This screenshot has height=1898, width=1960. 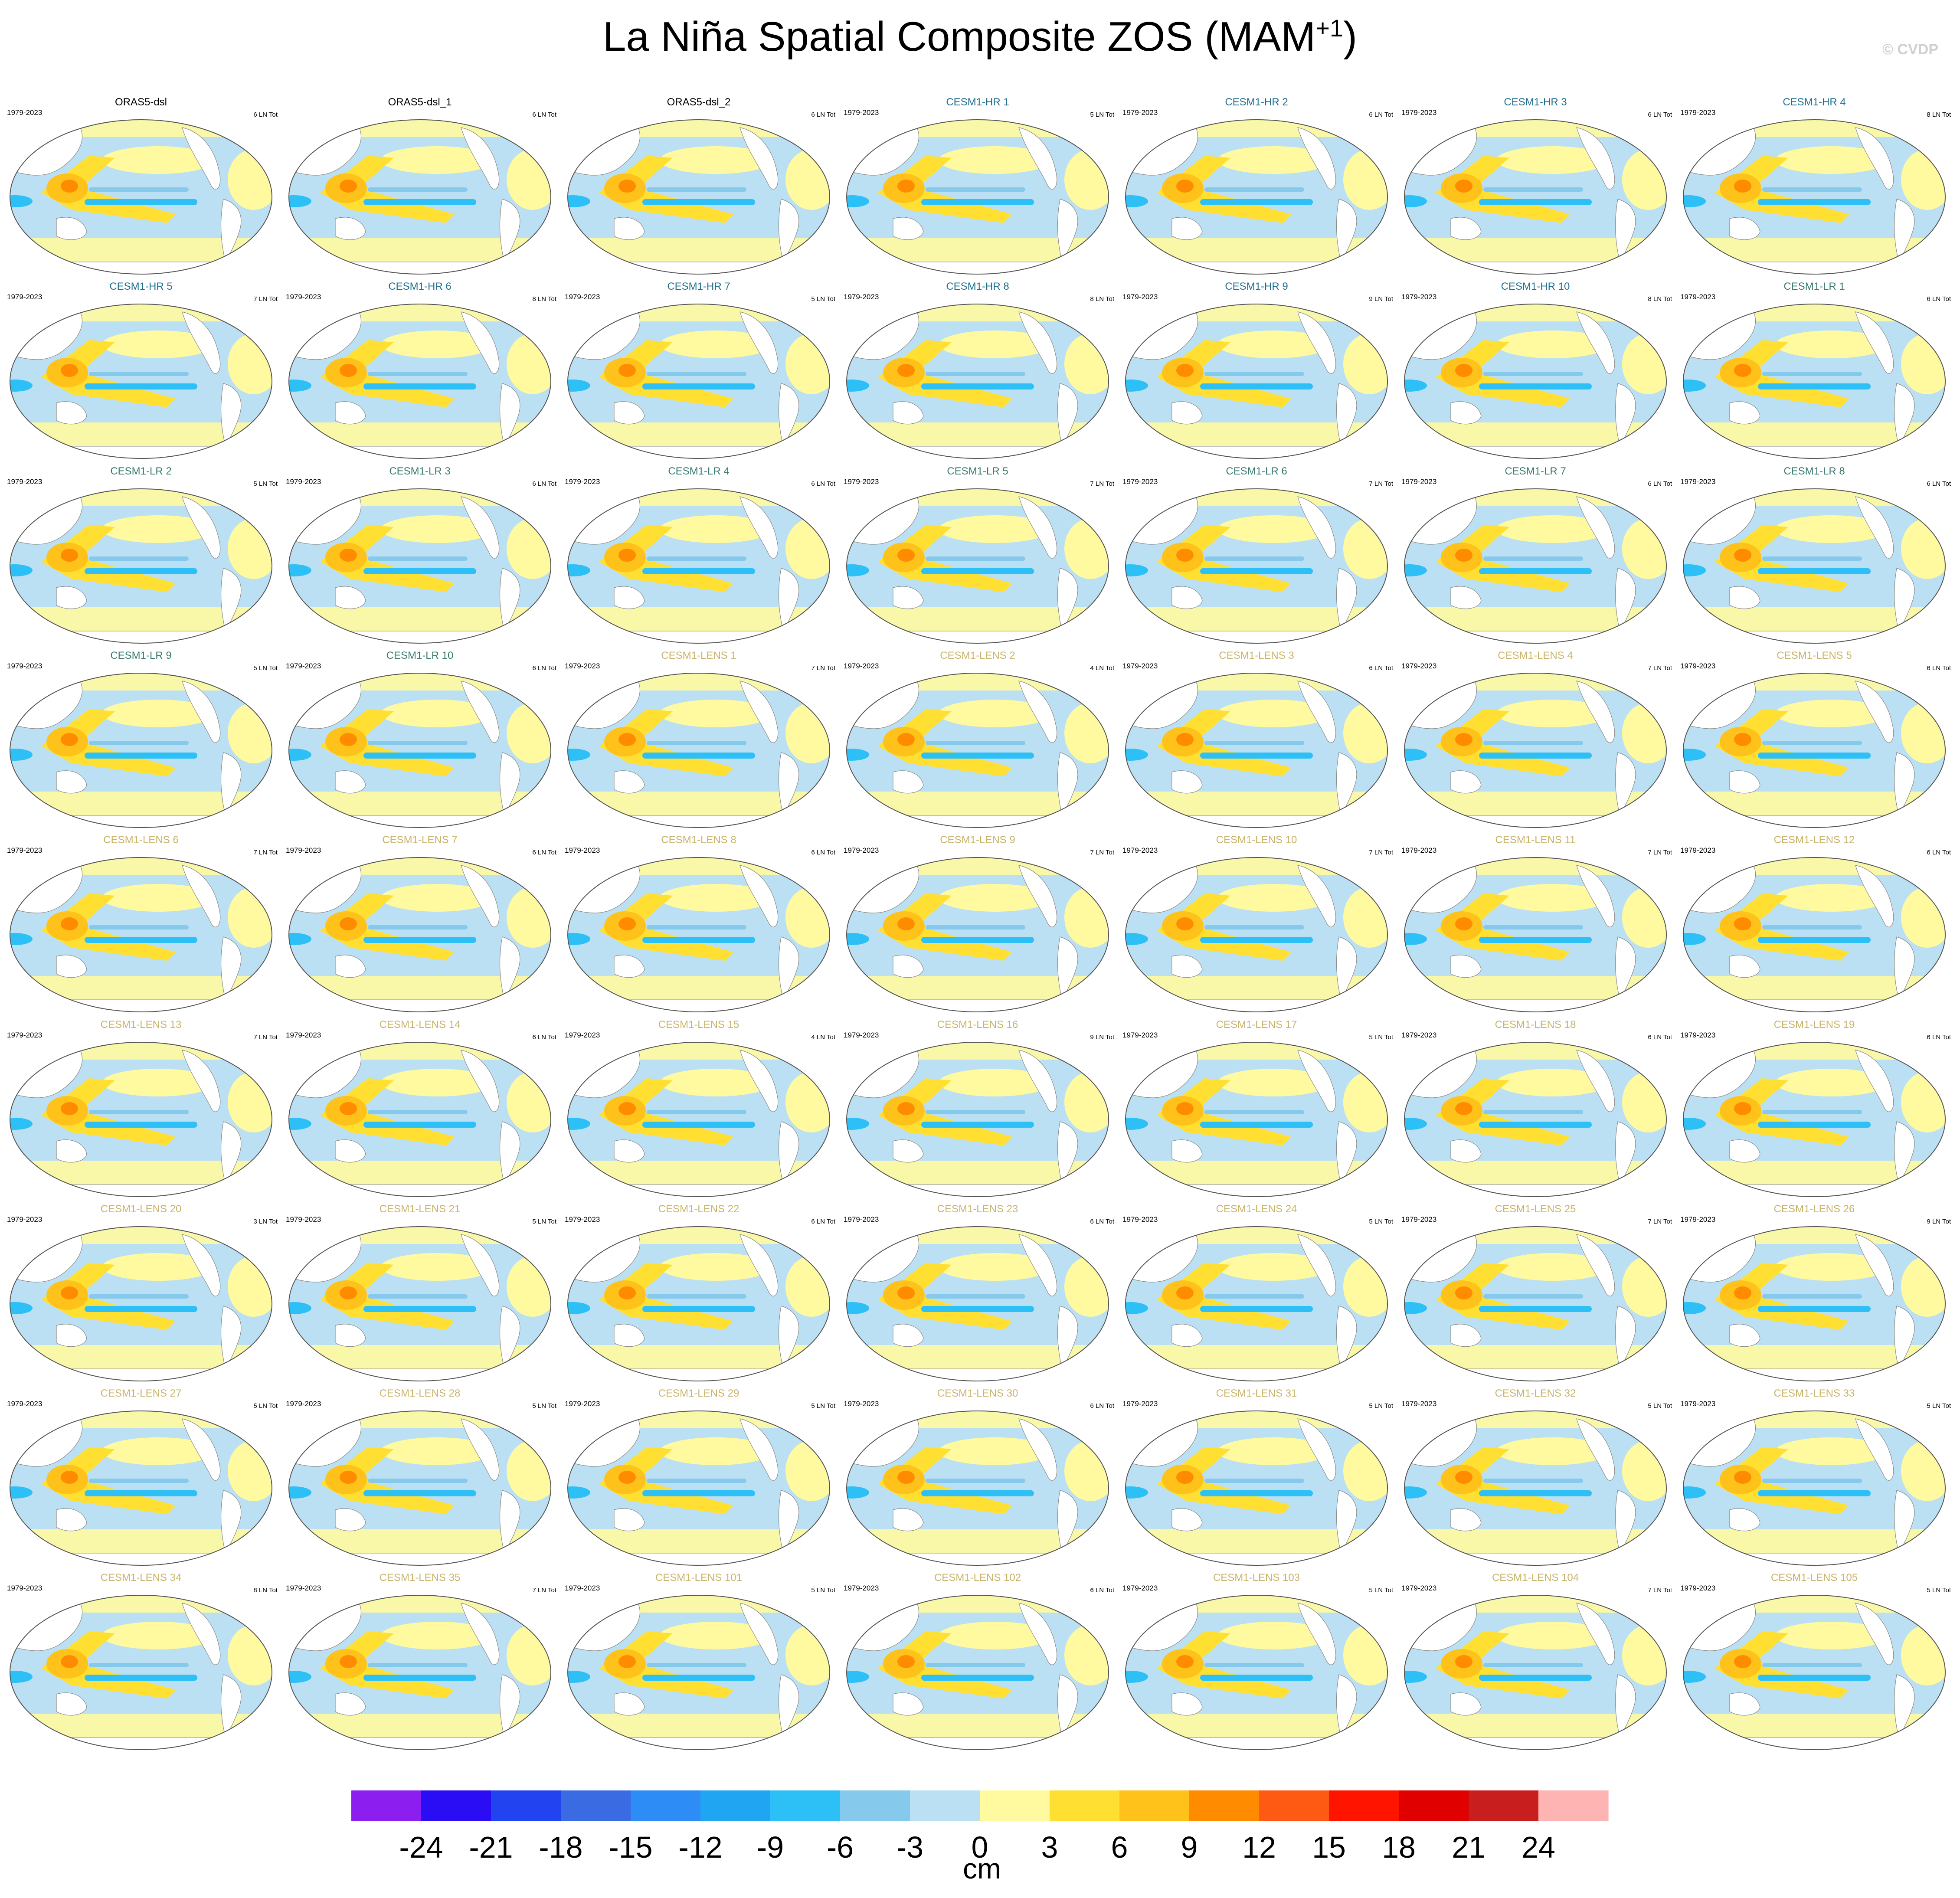 What do you see at coordinates (699, 471) in the screenshot?
I see `panel-title: CESM1-LR 4` at bounding box center [699, 471].